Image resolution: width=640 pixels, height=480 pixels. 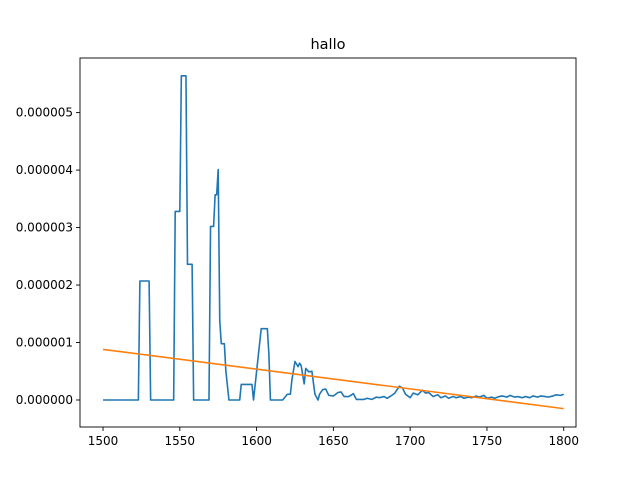 I want to click on x-axis: 1500 1550 1600 1650 1700 1750 1800, so click(x=333, y=437).